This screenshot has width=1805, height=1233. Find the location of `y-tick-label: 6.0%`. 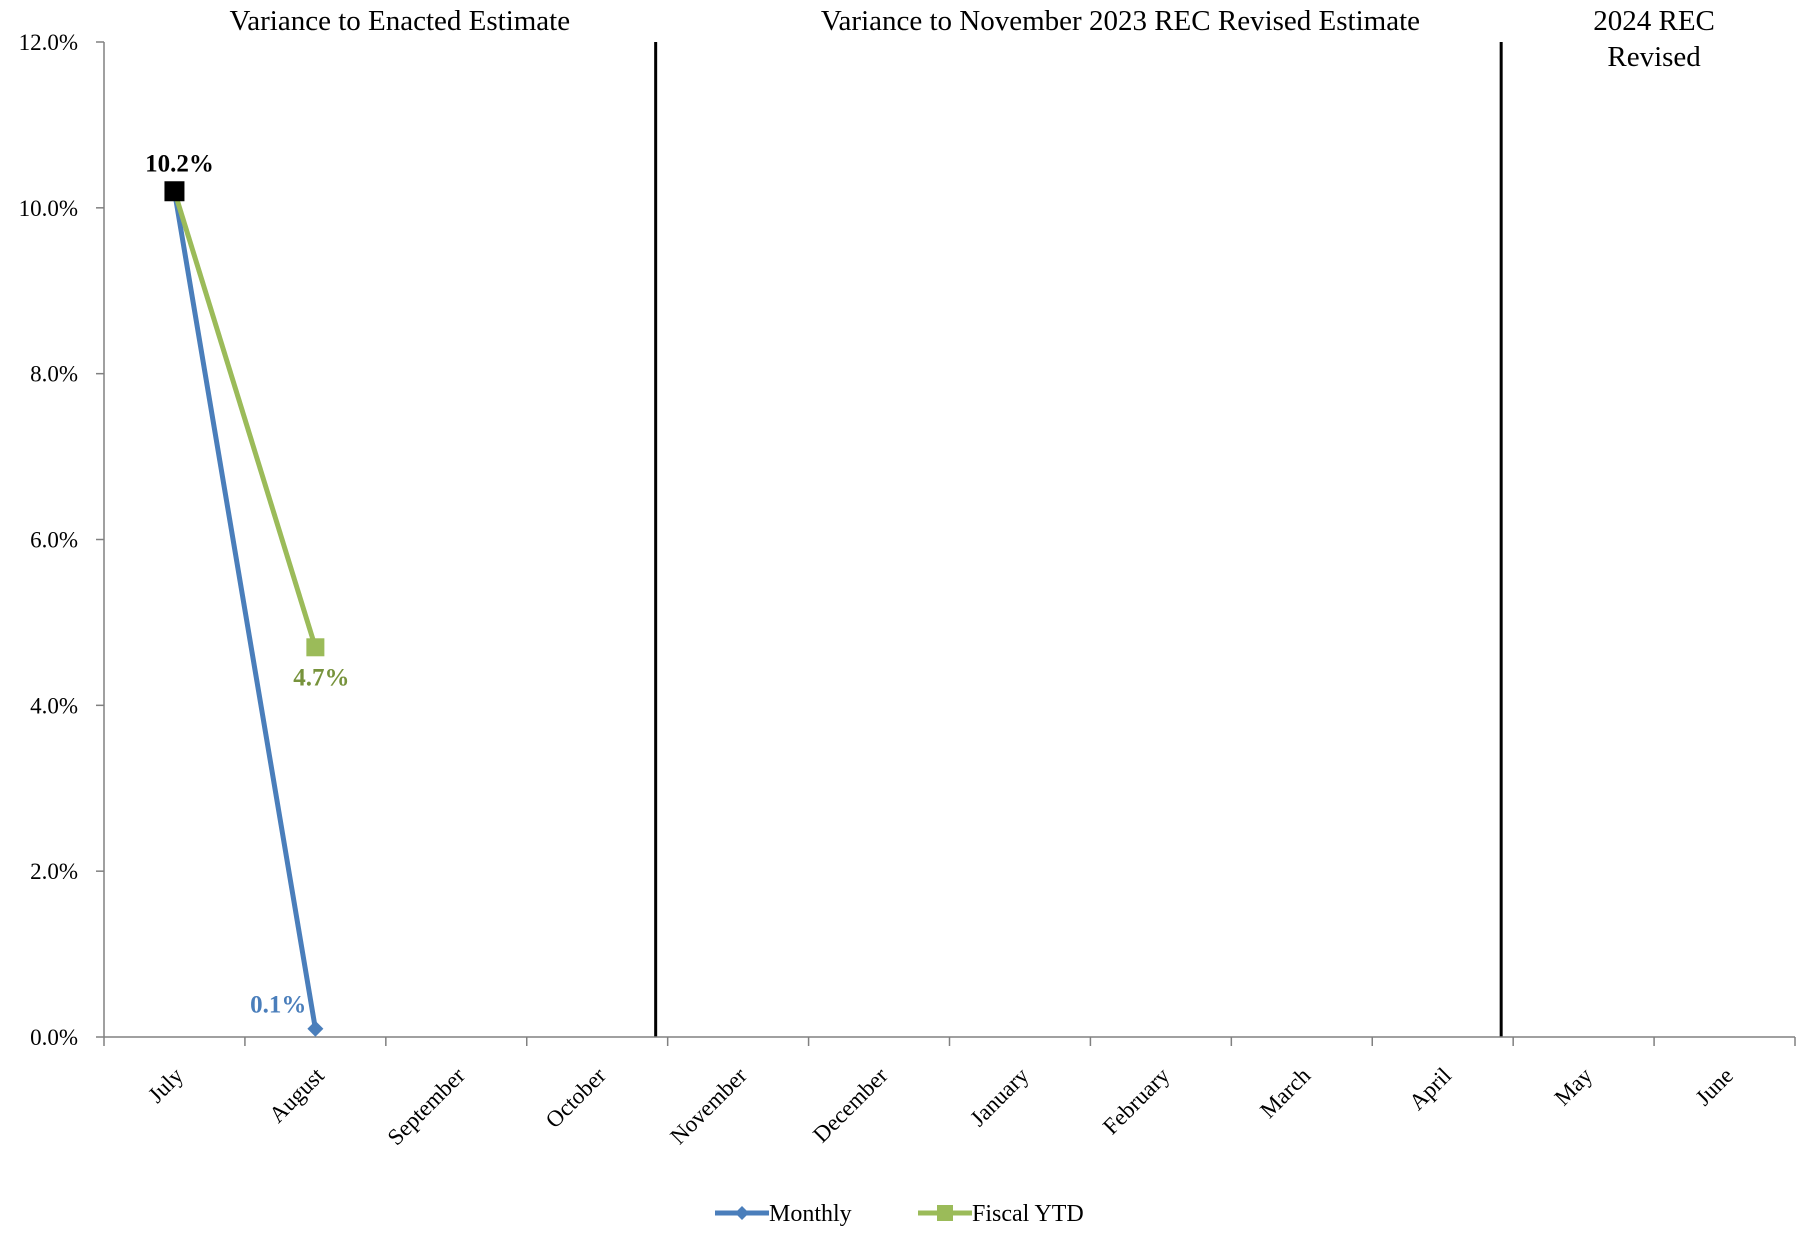

y-tick-label: 6.0% is located at coordinates (54, 540).